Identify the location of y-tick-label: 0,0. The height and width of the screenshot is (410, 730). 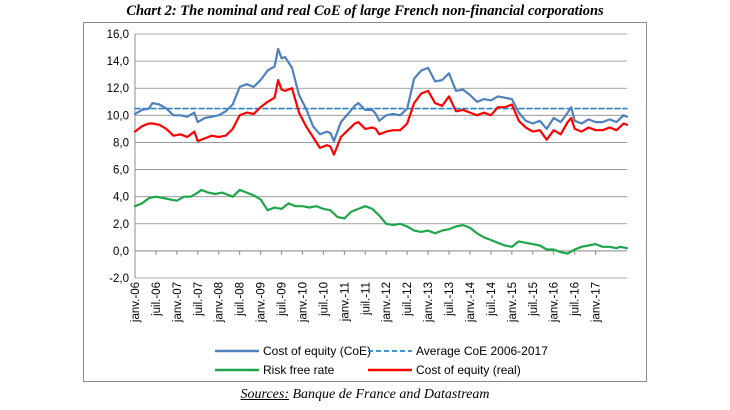
(121, 252).